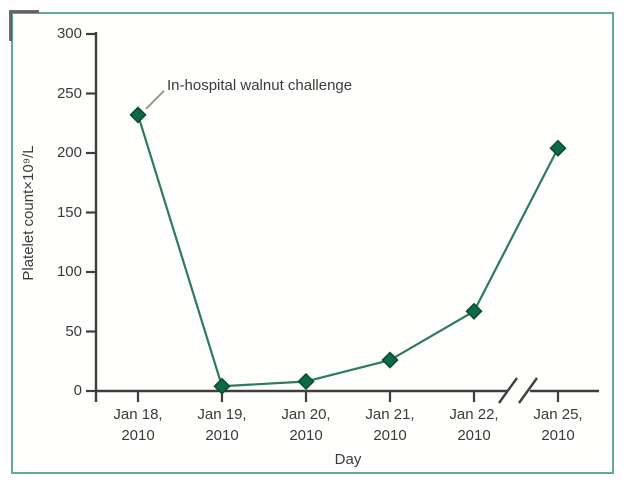 Image resolution: width=624 pixels, height=489 pixels. I want to click on y-tick-label: 150, so click(69, 212).